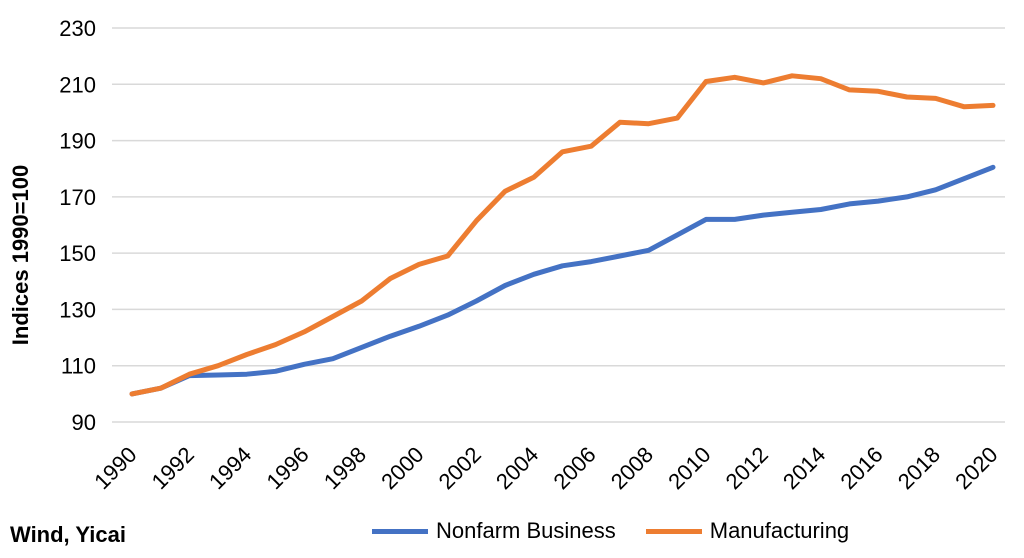 The width and height of the screenshot is (1024, 558). Describe the element at coordinates (919, 468) in the screenshot. I see `x-tick-label: 2018` at that location.